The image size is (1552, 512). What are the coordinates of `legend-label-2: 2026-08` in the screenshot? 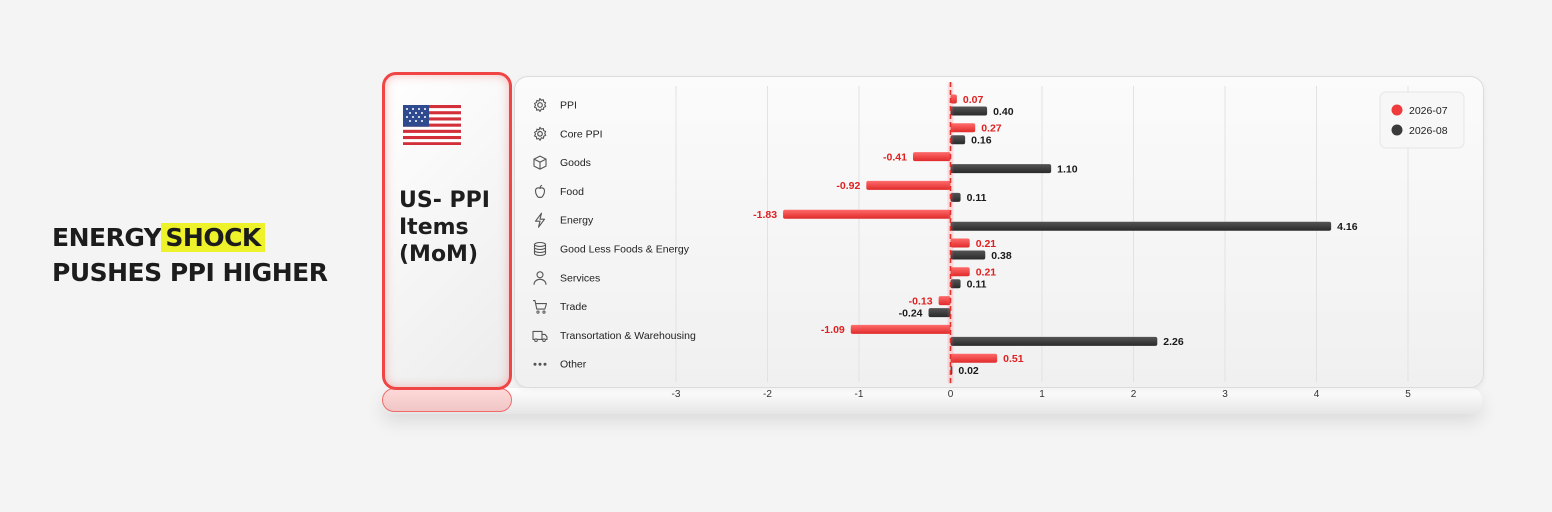 It's located at (1428, 131).